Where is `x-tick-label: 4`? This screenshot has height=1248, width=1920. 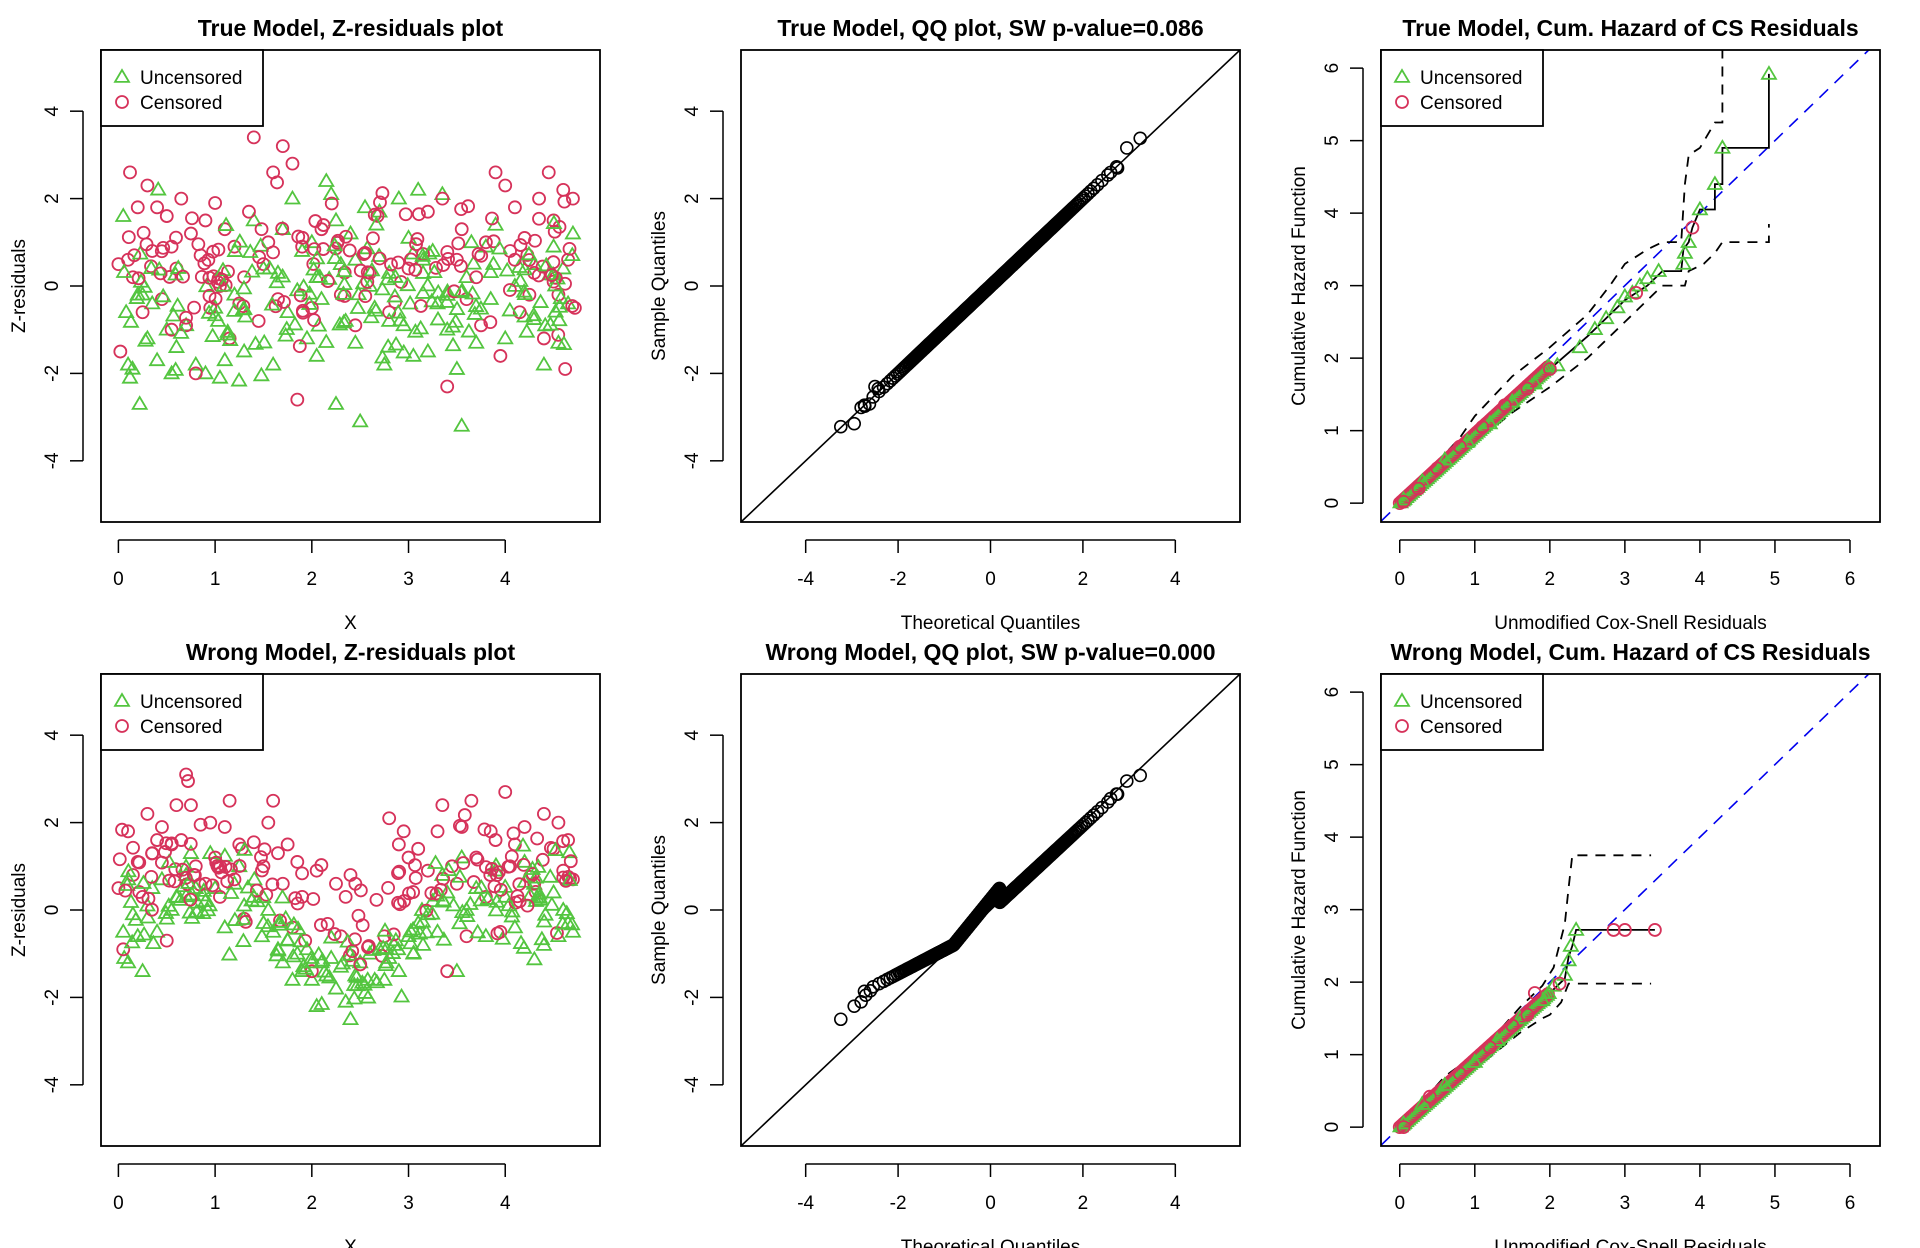
x-tick-label: 4 is located at coordinates (1175, 1203).